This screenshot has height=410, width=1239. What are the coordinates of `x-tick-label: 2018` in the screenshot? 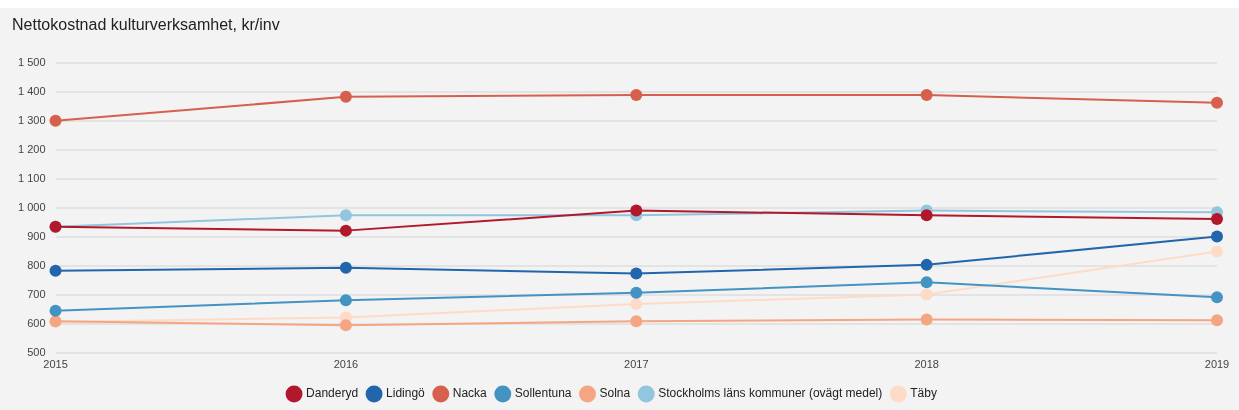 It's located at (926, 364).